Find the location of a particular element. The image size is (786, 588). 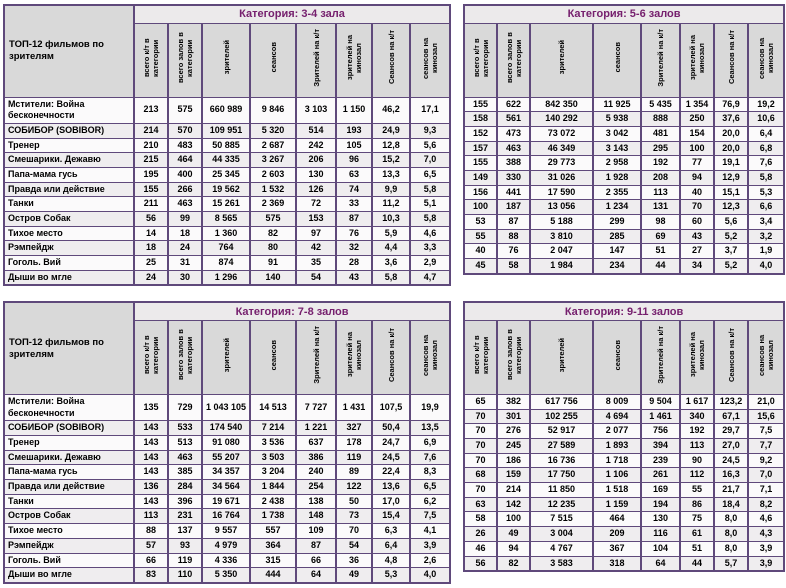

value-cell: 318 is located at coordinates (617, 563).